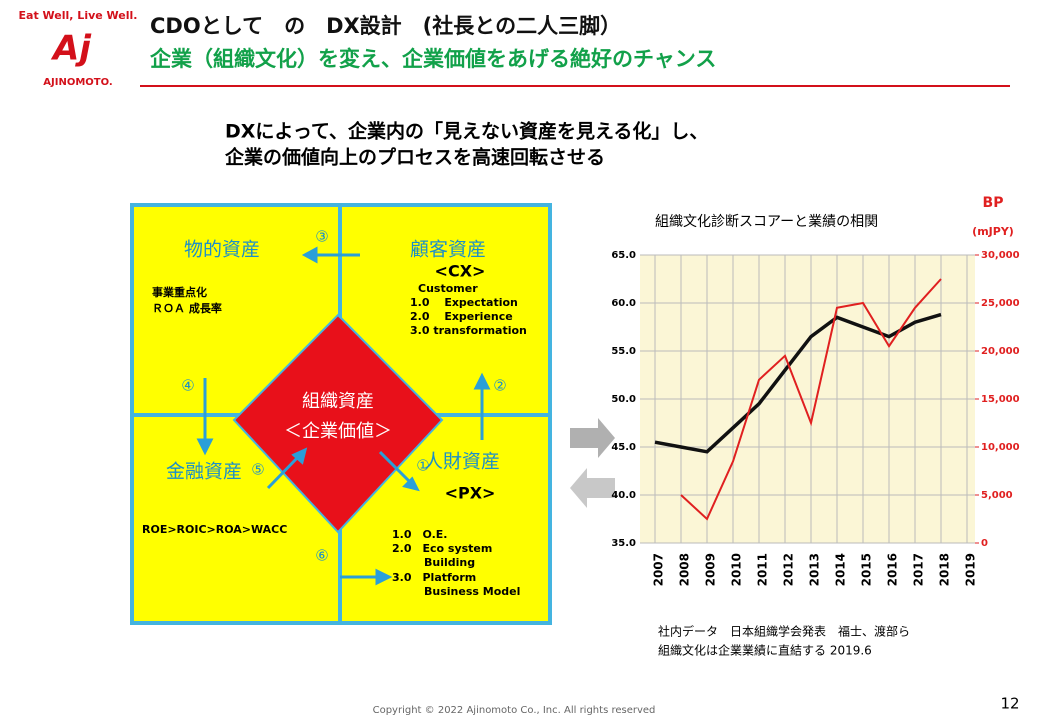 Image resolution: width=1040 pixels, height=720 pixels. What do you see at coordinates (461, 316) in the screenshot?
I see `note: 2.0 Experience` at bounding box center [461, 316].